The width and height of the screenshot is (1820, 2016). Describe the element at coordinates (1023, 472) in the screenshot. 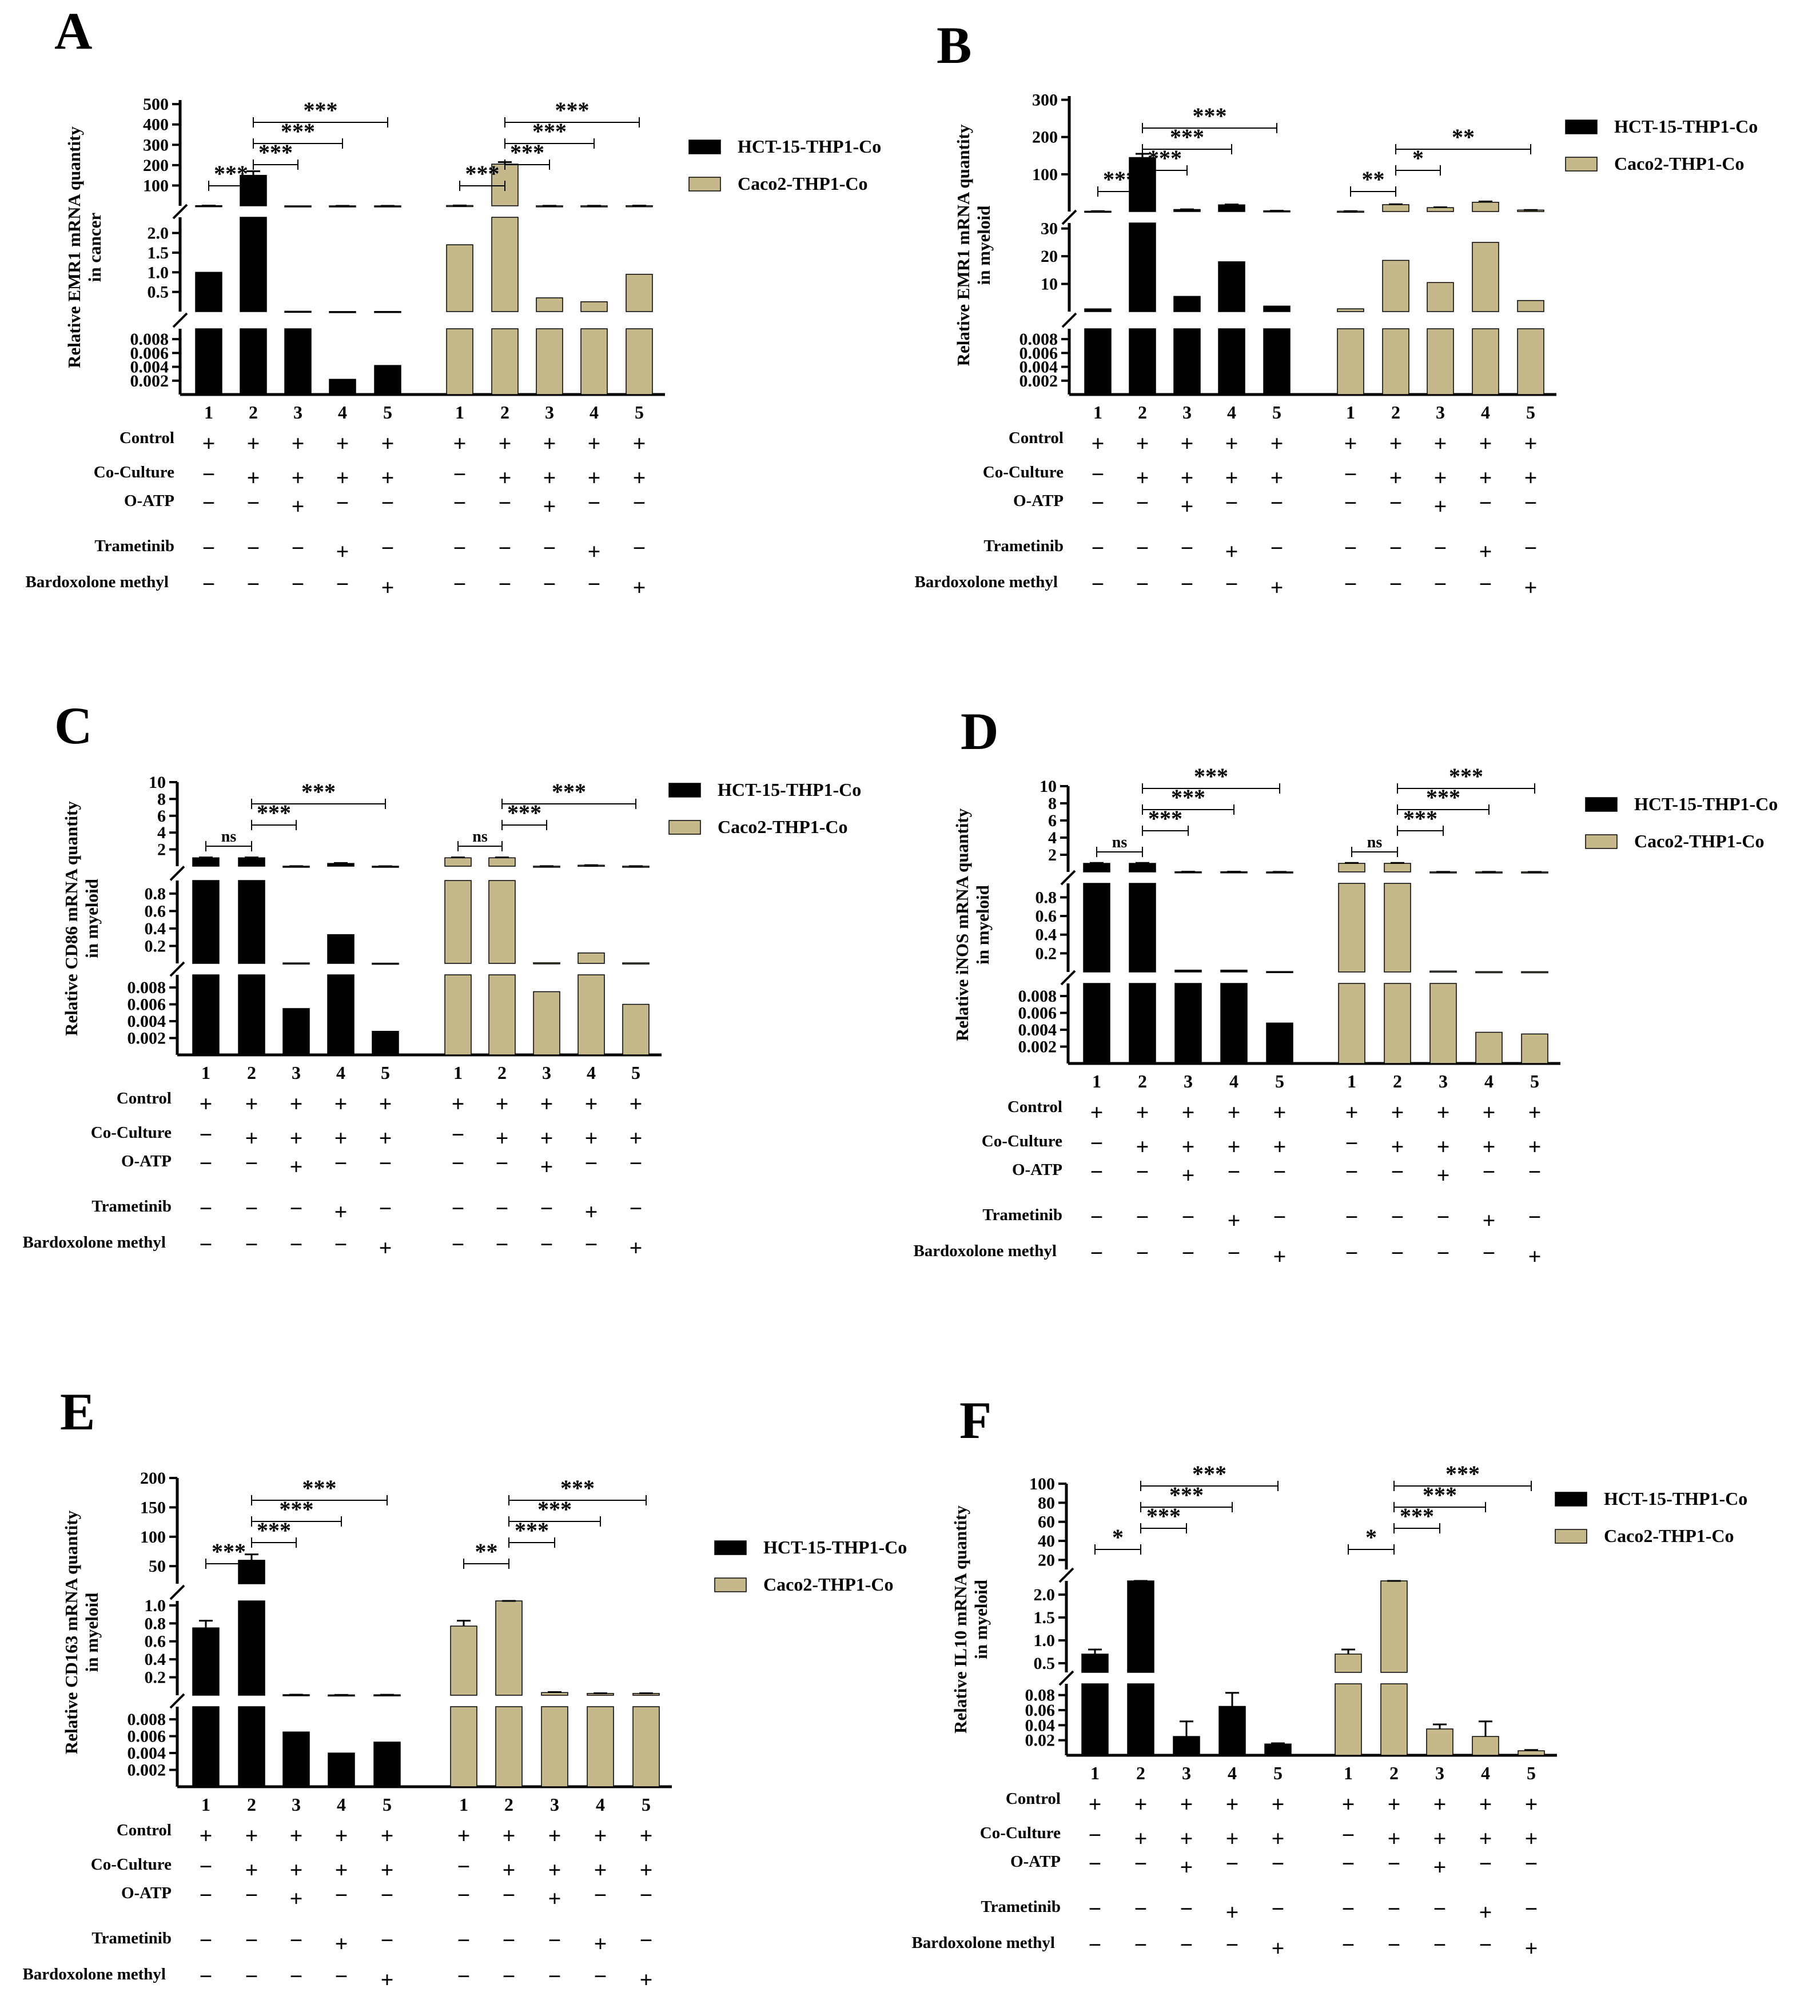

I see `condition-row-label: Co-Culture` at that location.